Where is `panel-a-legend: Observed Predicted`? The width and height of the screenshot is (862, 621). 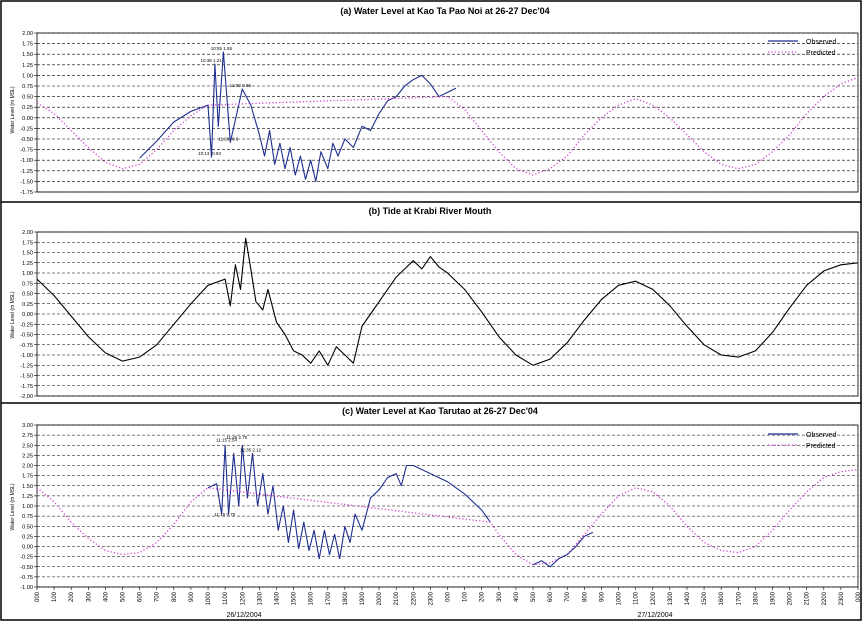
panel-a-legend: Observed Predicted is located at coordinates (802, 48).